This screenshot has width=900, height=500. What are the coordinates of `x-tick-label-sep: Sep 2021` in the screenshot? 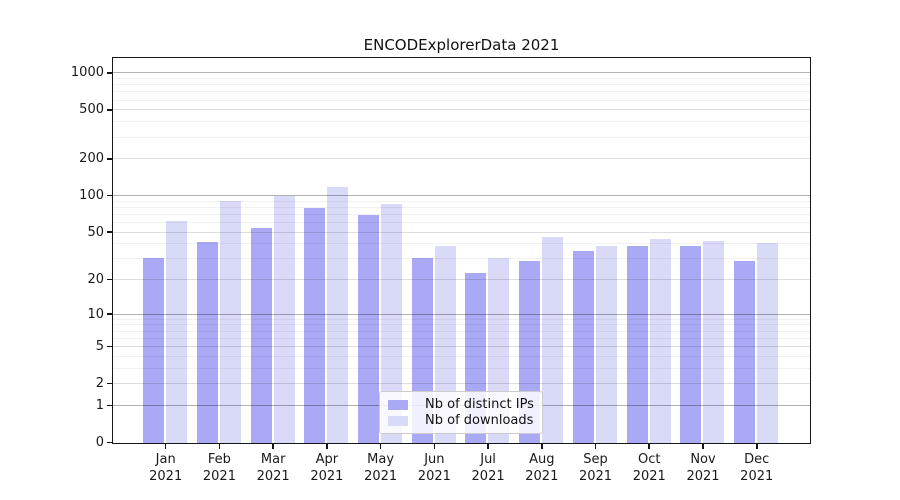 It's located at (595, 468).